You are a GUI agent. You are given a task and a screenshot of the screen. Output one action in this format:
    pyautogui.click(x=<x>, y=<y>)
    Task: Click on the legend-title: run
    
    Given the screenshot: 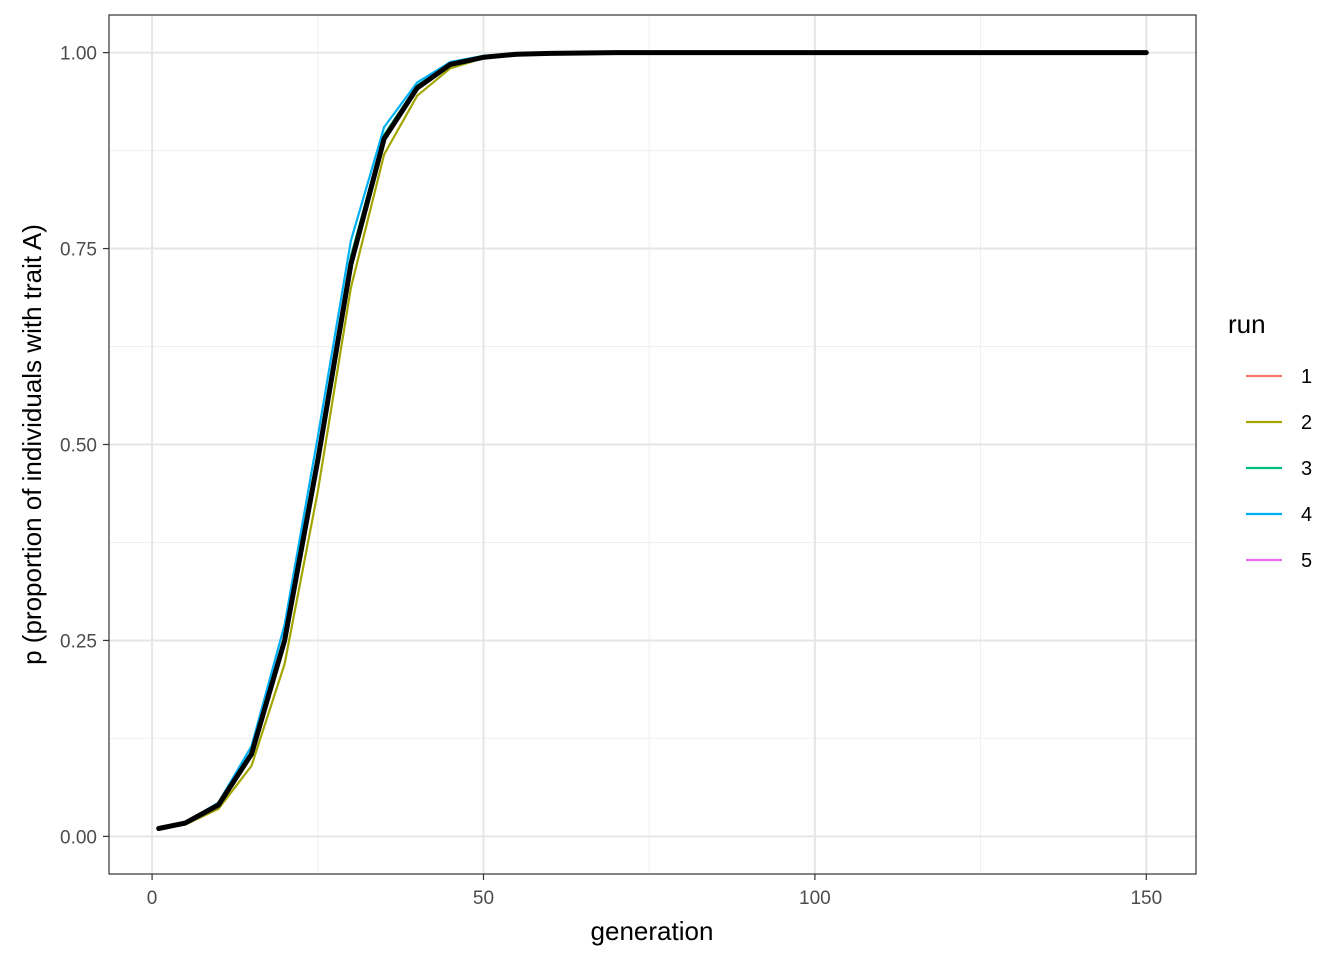 What is the action you would take?
    pyautogui.click(x=1247, y=324)
    